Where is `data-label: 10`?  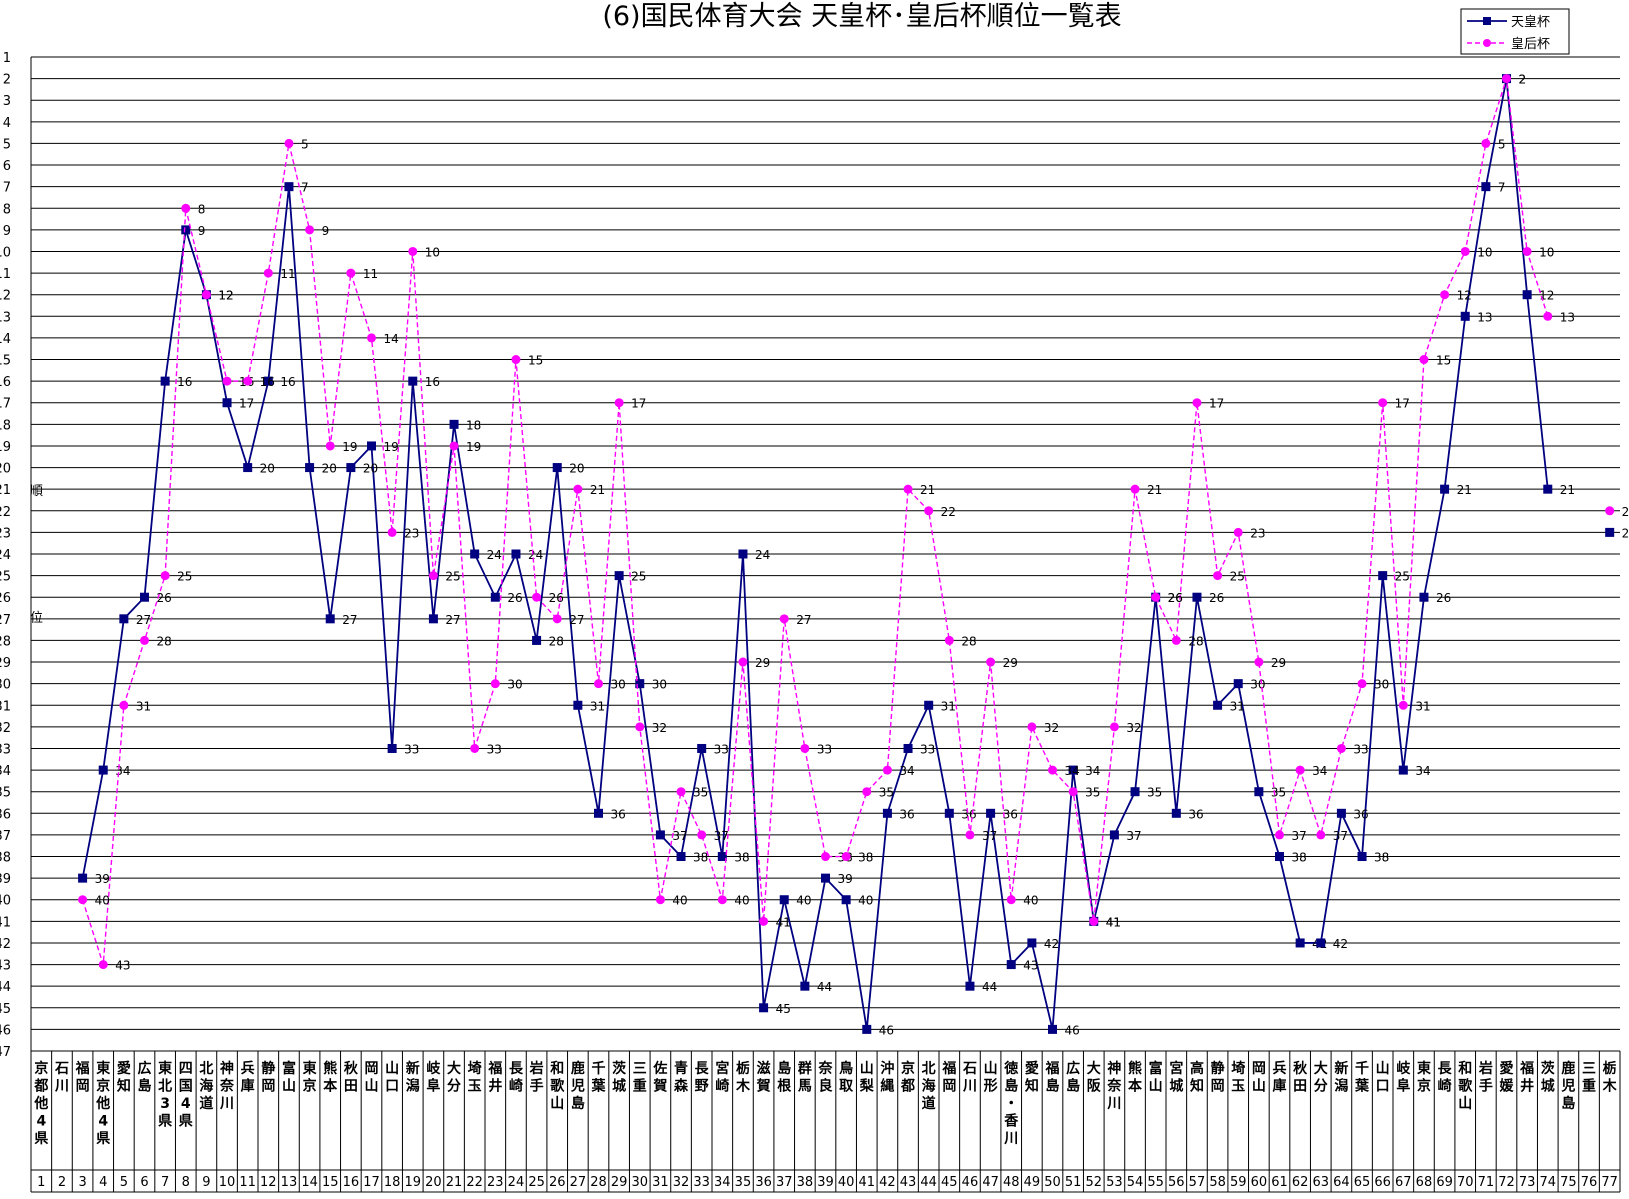 data-label: 10 is located at coordinates (1546, 252).